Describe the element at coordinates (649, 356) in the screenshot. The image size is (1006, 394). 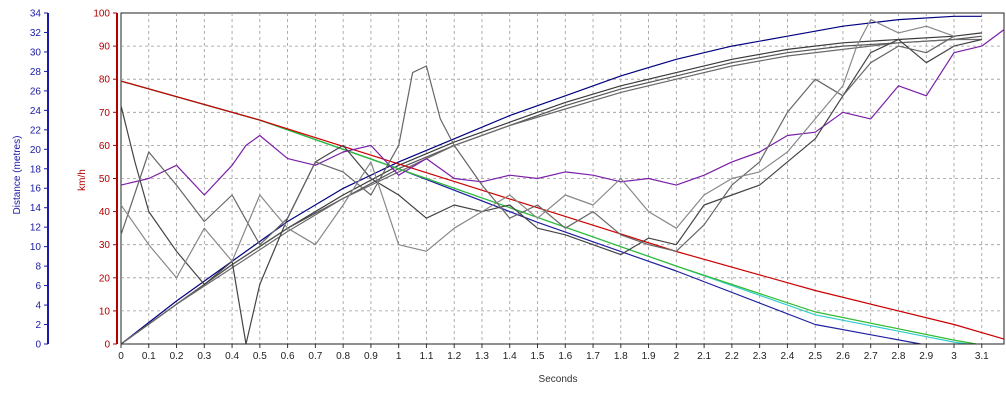
I see `x-tick-label: 1.9` at that location.